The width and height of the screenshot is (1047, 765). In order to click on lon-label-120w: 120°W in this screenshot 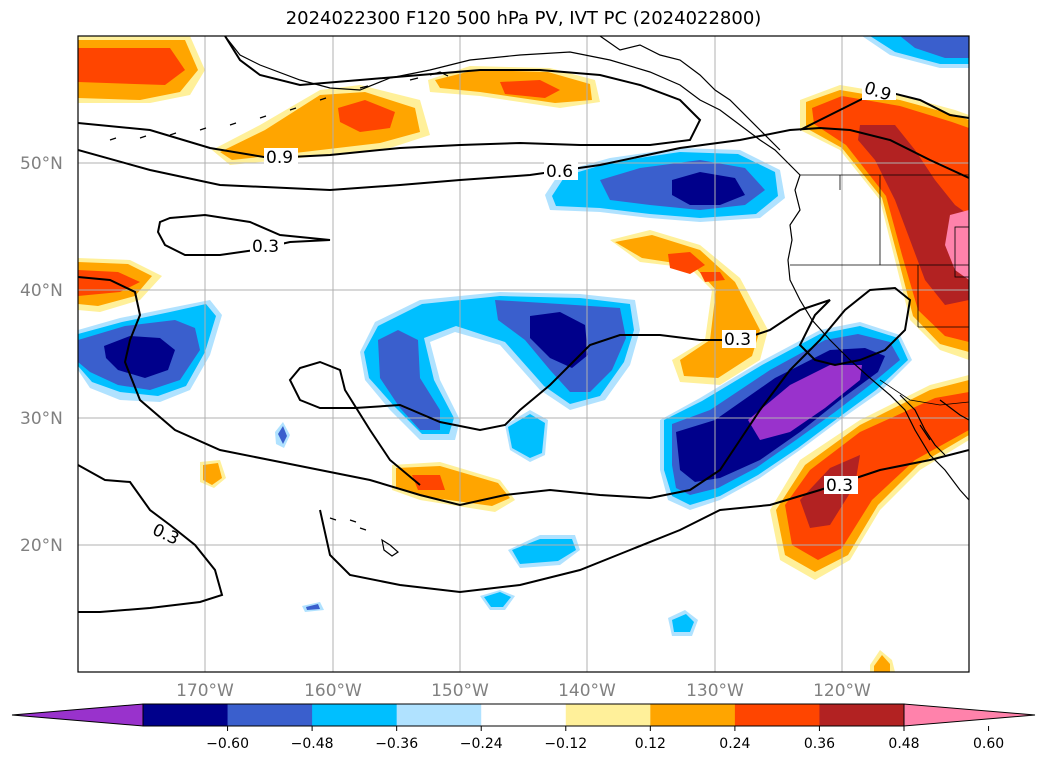, I will do `click(842, 691)`.